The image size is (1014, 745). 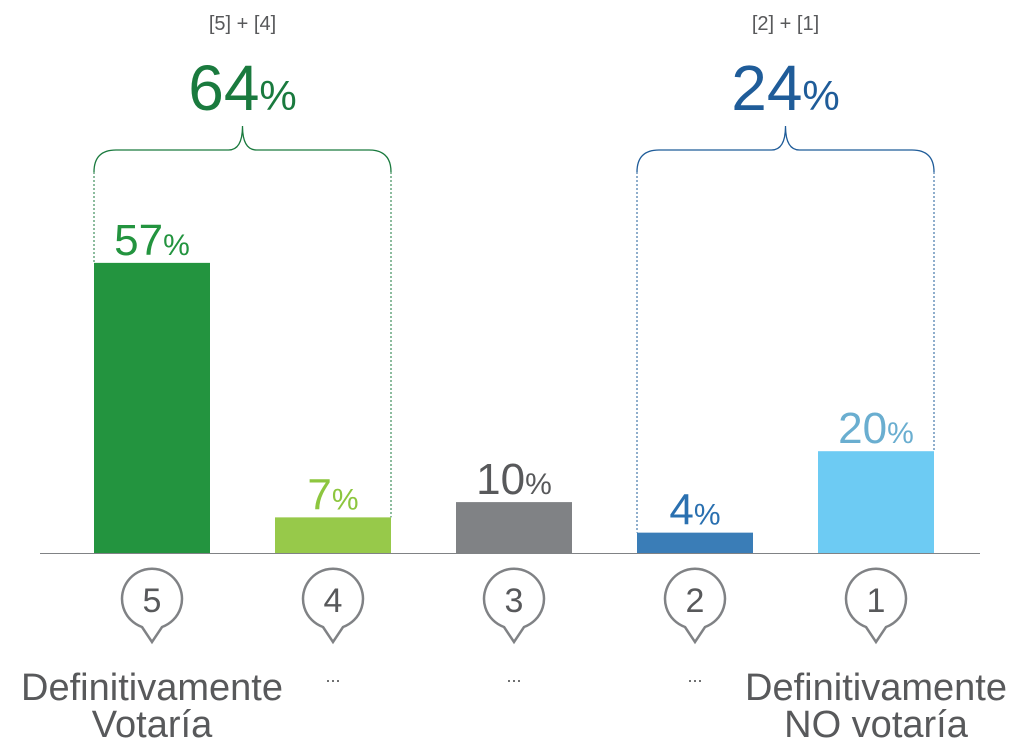 I want to click on group-formula: [5] + [4], so click(x=242, y=24).